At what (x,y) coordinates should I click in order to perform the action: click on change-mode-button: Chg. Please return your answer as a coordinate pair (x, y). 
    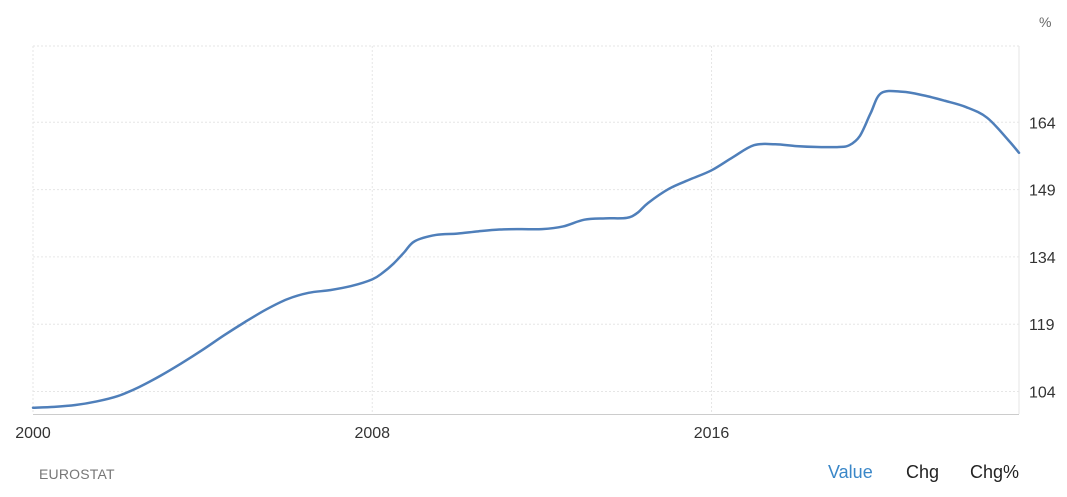
    Looking at the image, I should click on (923, 472).